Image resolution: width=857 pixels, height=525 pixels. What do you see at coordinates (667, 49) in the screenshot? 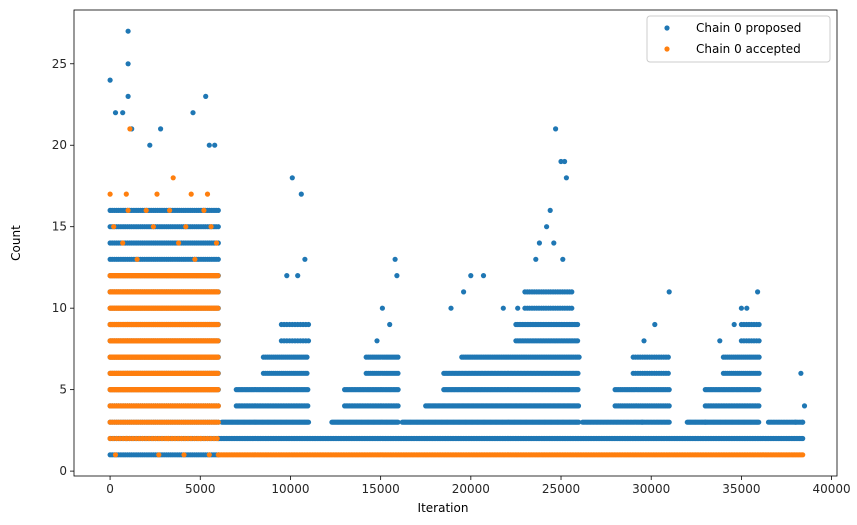
I see `legend-marker-accepted` at bounding box center [667, 49].